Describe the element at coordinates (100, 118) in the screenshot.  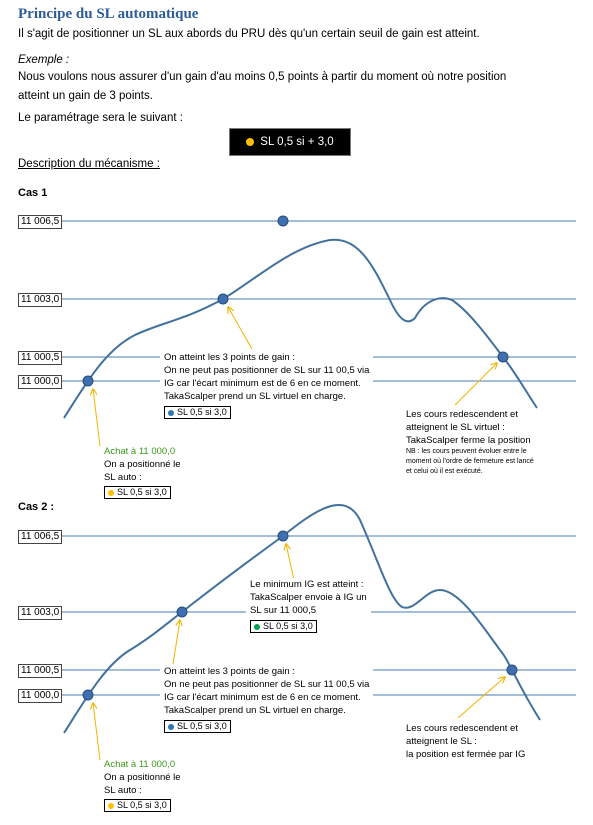
I see `setting-text: Le paramétrage sera le suivant :` at that location.